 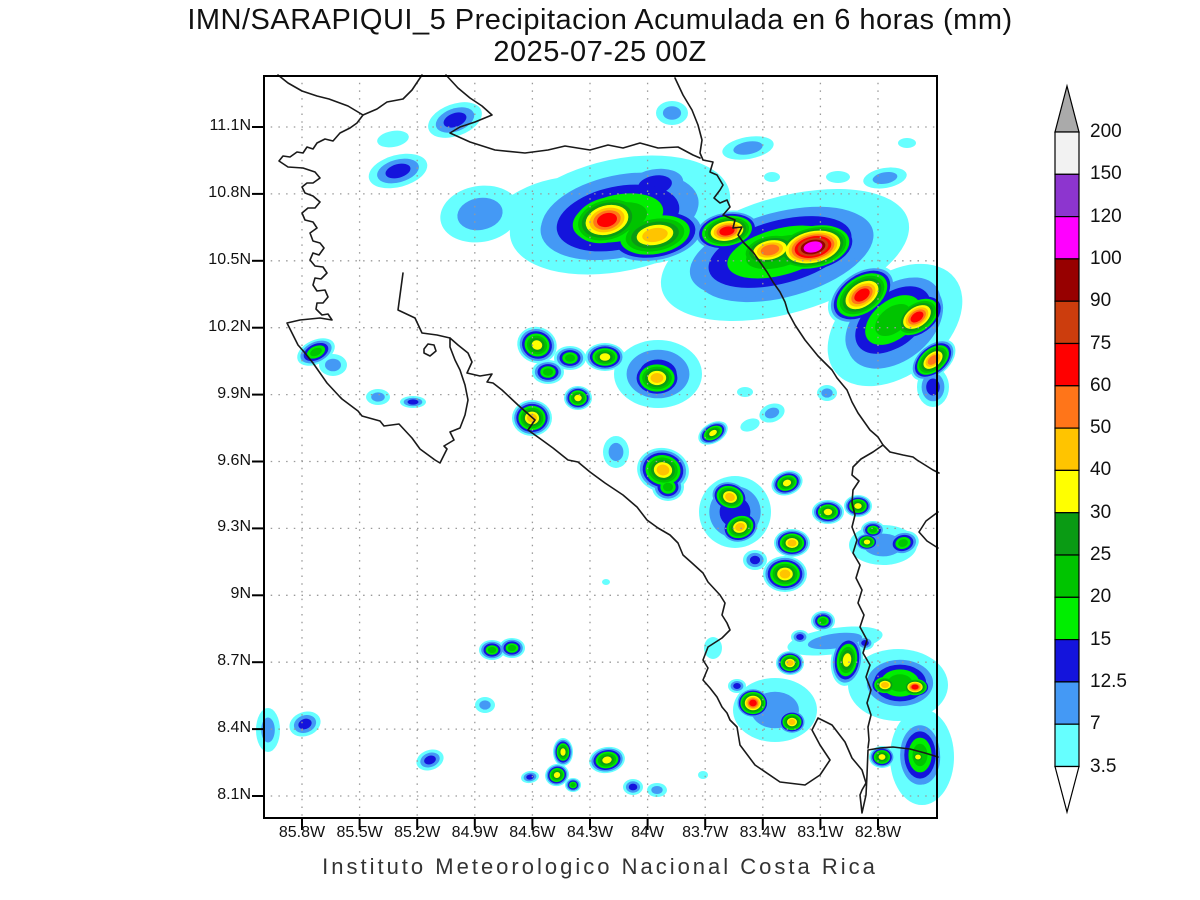 I want to click on colorbar-tick-label: 50, so click(x=1101, y=428).